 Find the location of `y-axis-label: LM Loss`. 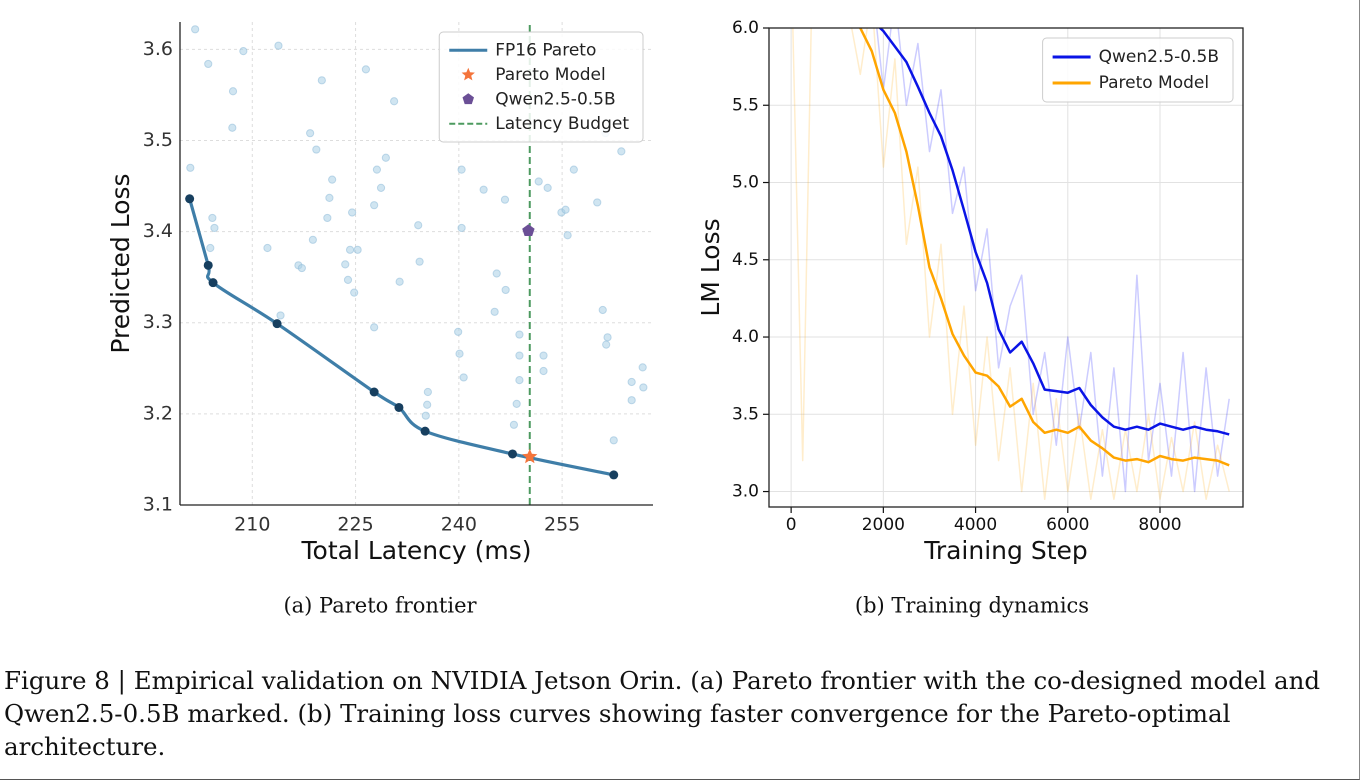

y-axis-label: LM Loss is located at coordinates (710, 267).